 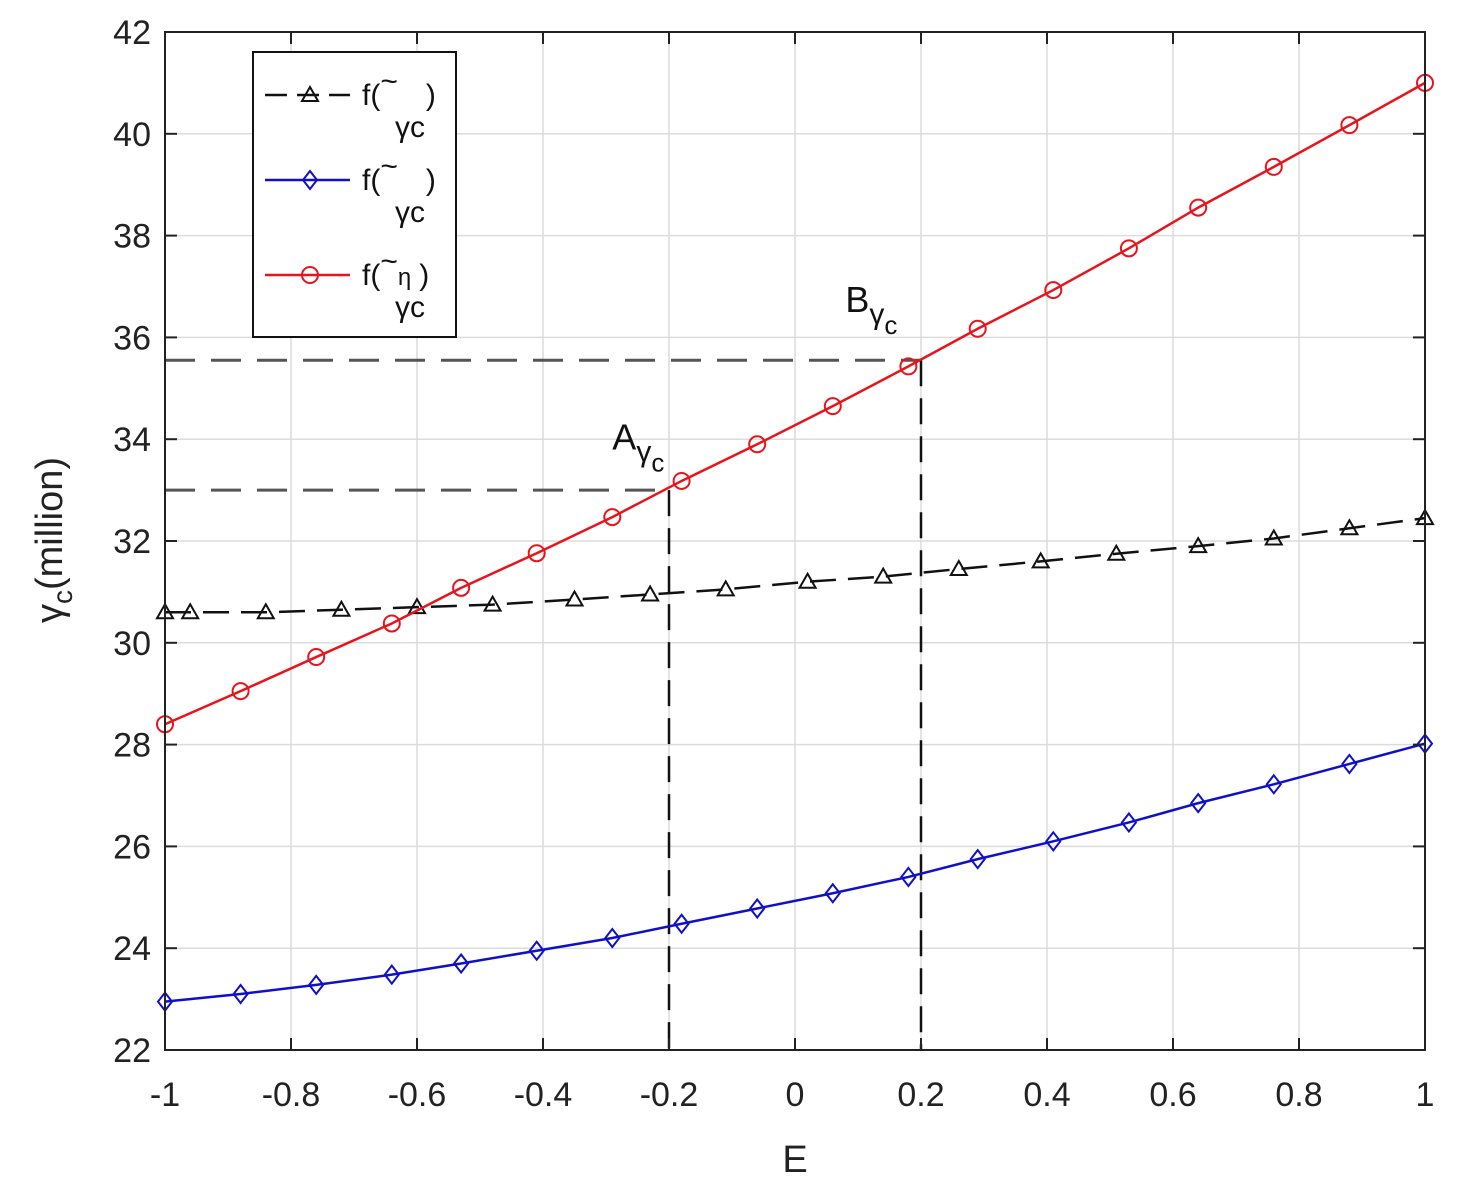 I want to click on x-tick-label-6: 0.2, so click(x=920, y=1095).